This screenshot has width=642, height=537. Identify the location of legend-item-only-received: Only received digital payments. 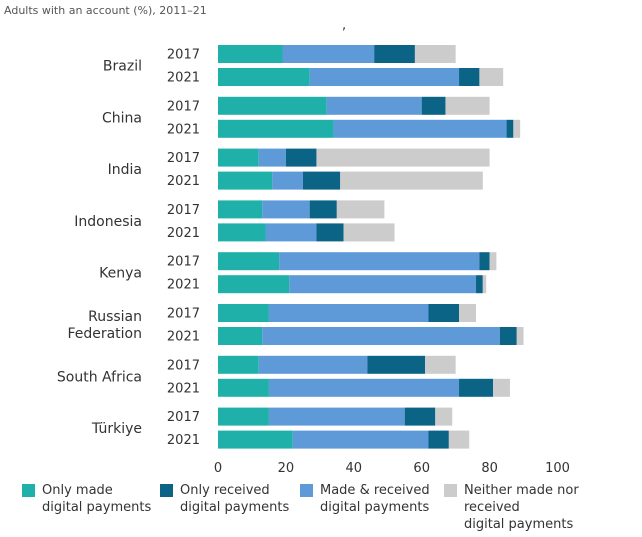
(224, 499).